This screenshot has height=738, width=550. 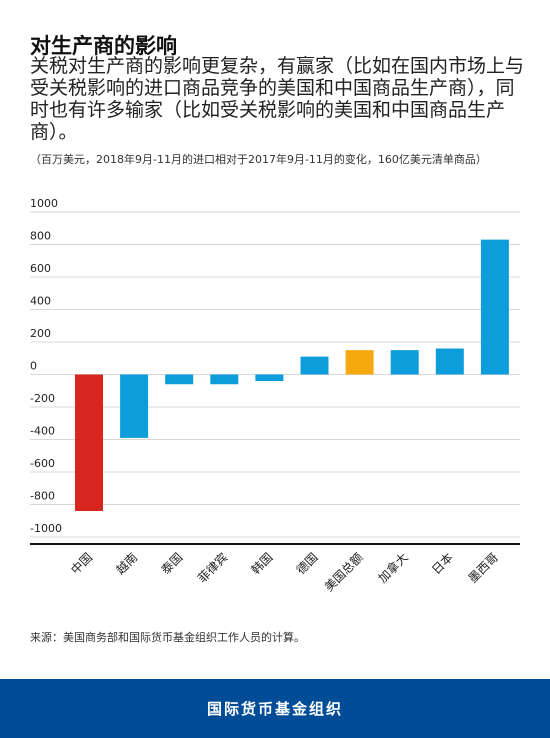 I want to click on y-tick-label: 0, so click(x=33, y=366).